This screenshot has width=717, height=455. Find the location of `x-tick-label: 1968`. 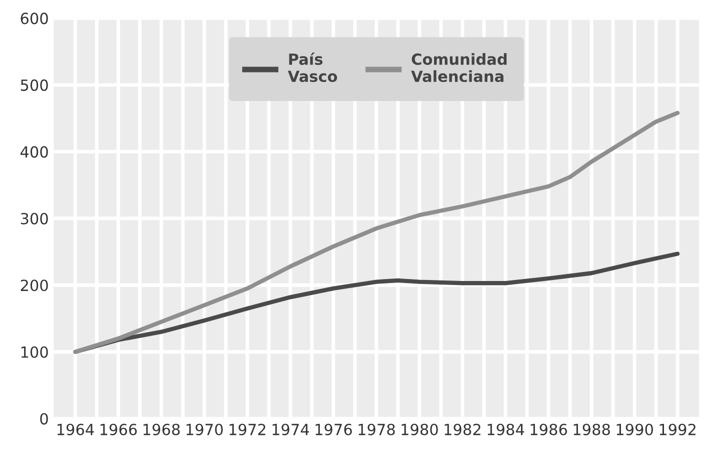

x-tick-label: 1968 is located at coordinates (162, 430).